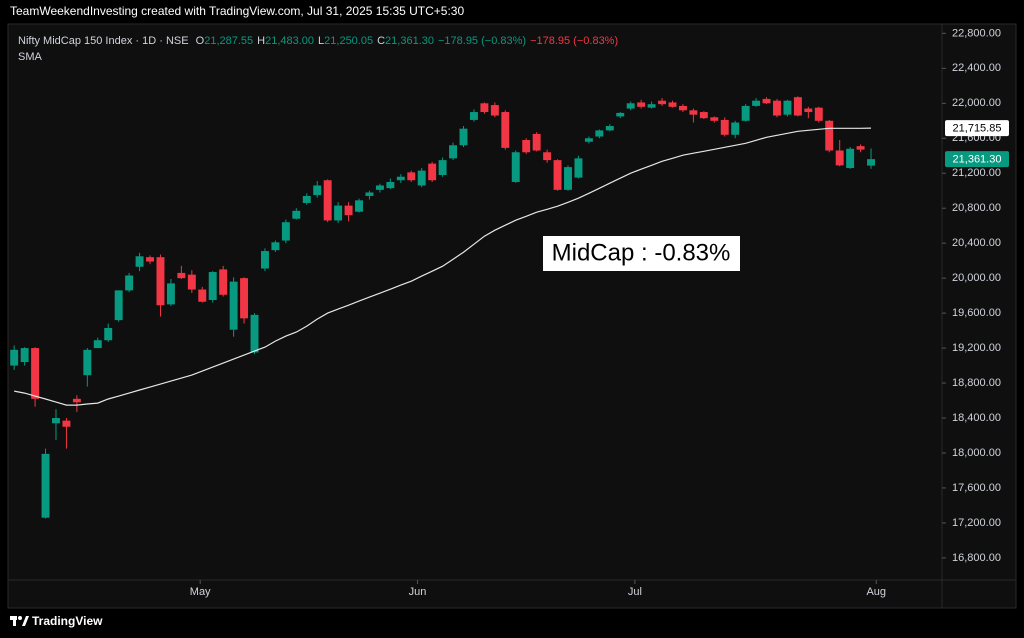  I want to click on x-tick-label: Jul, so click(635, 592).